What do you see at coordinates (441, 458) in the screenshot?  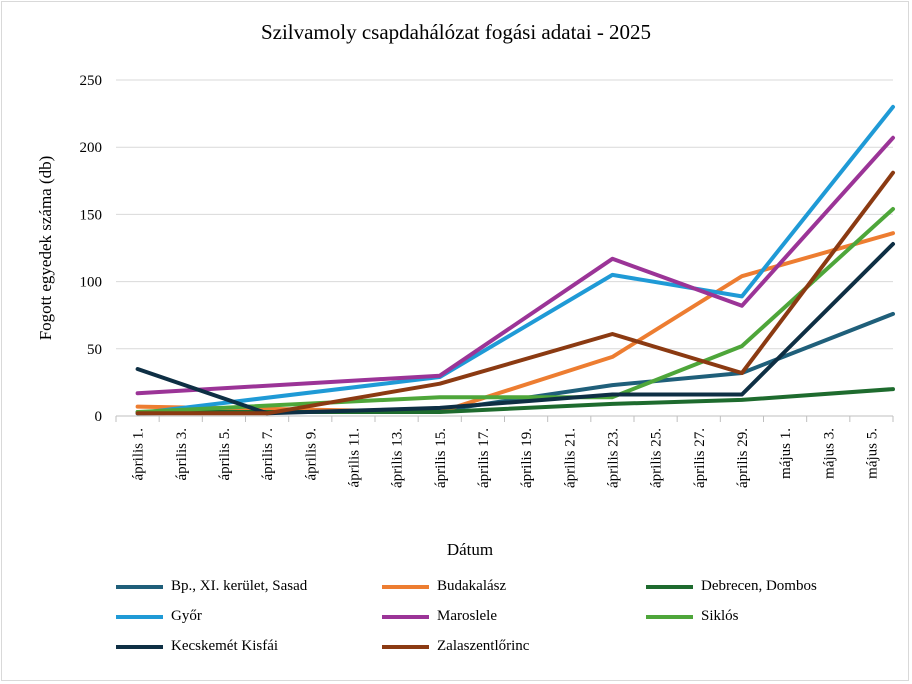 I see `x-tick-label: április 15.` at bounding box center [441, 458].